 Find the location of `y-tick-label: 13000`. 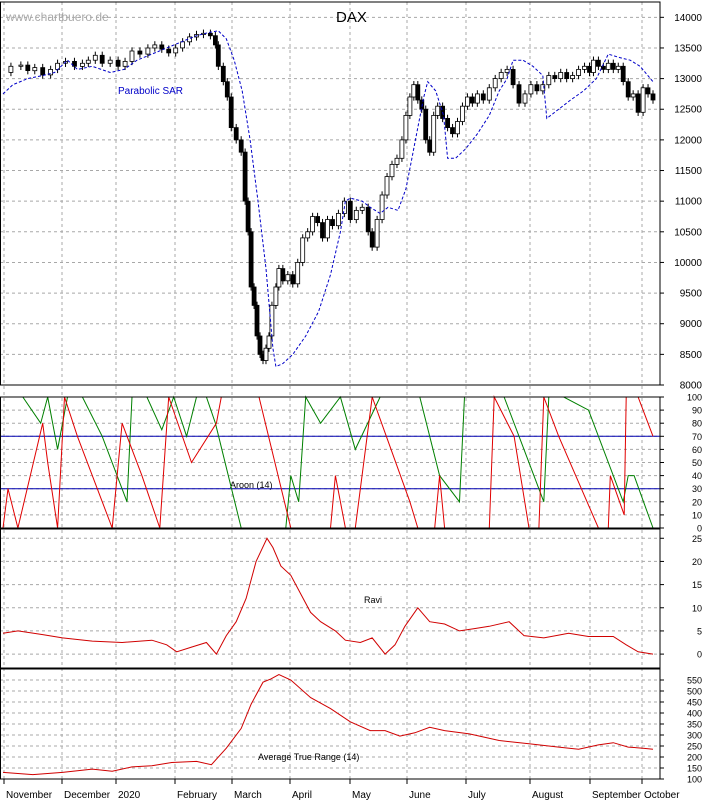

y-tick-label: 13000 is located at coordinates (688, 79).